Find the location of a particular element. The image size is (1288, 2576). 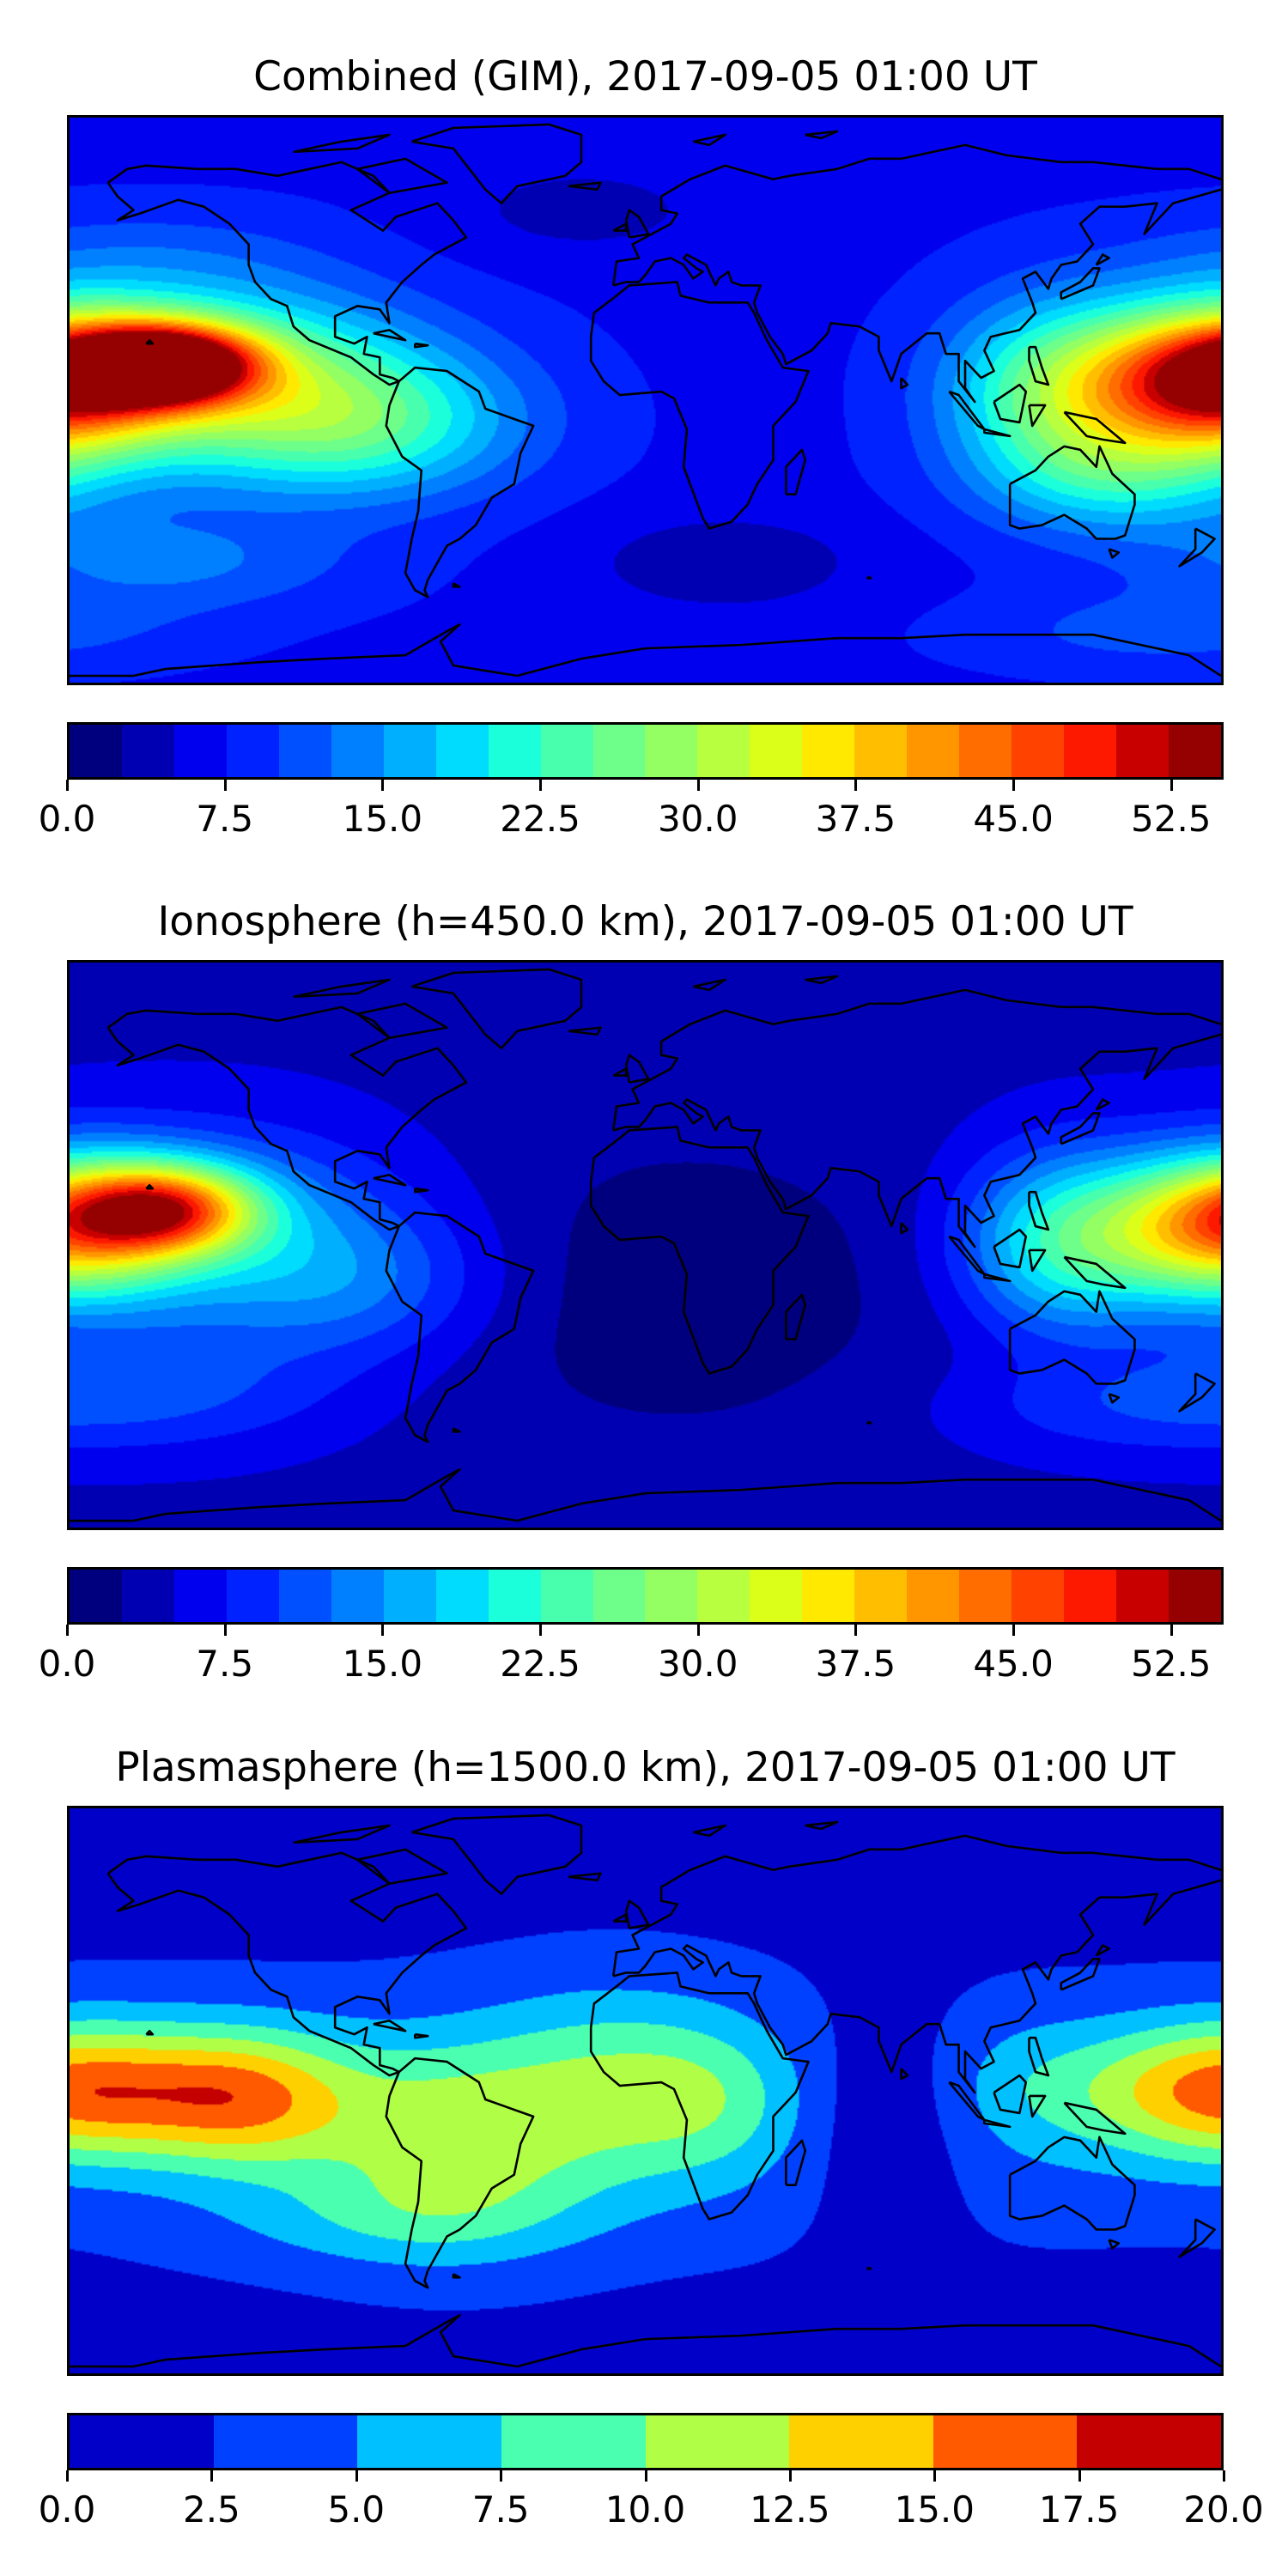

colorbar-tick-label: 30.0 is located at coordinates (697, 819).